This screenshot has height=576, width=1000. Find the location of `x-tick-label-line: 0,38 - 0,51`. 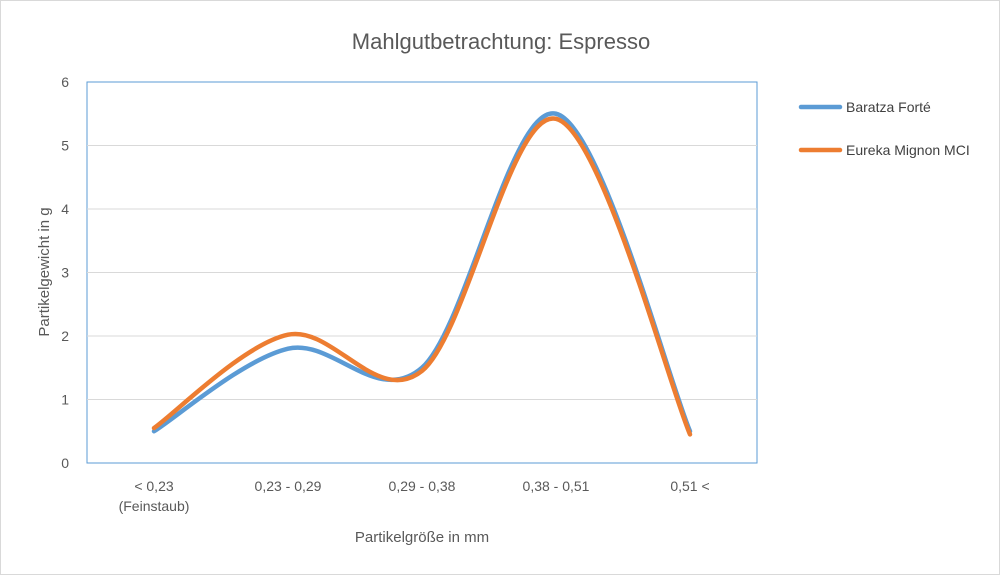

x-tick-label-line: 0,38 - 0,51 is located at coordinates (556, 486).